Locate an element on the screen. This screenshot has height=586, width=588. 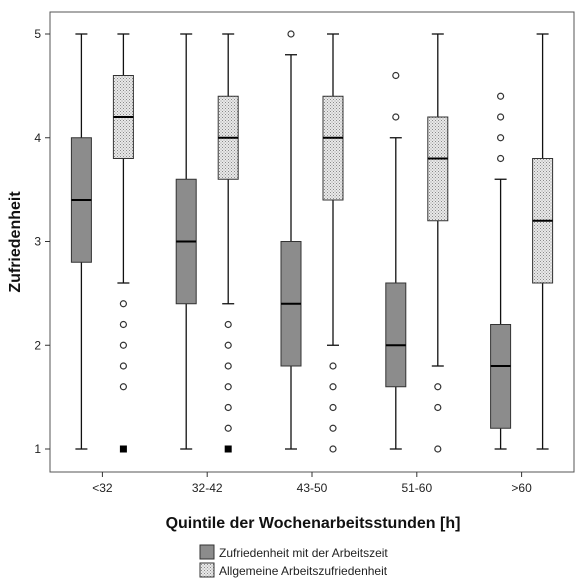
y-tick-label: 5 is located at coordinates (37, 34).